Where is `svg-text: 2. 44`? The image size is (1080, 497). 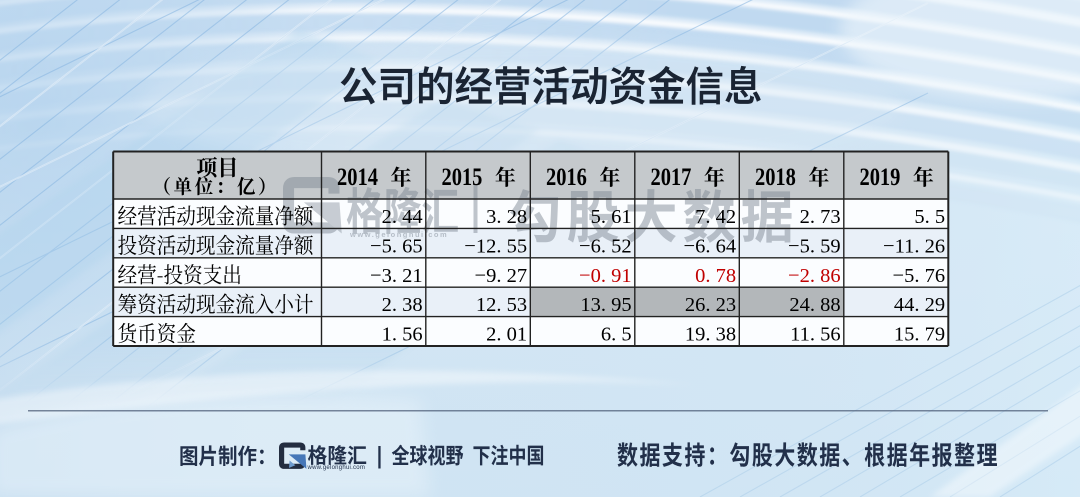 svg-text: 2. 44 is located at coordinates (402, 217).